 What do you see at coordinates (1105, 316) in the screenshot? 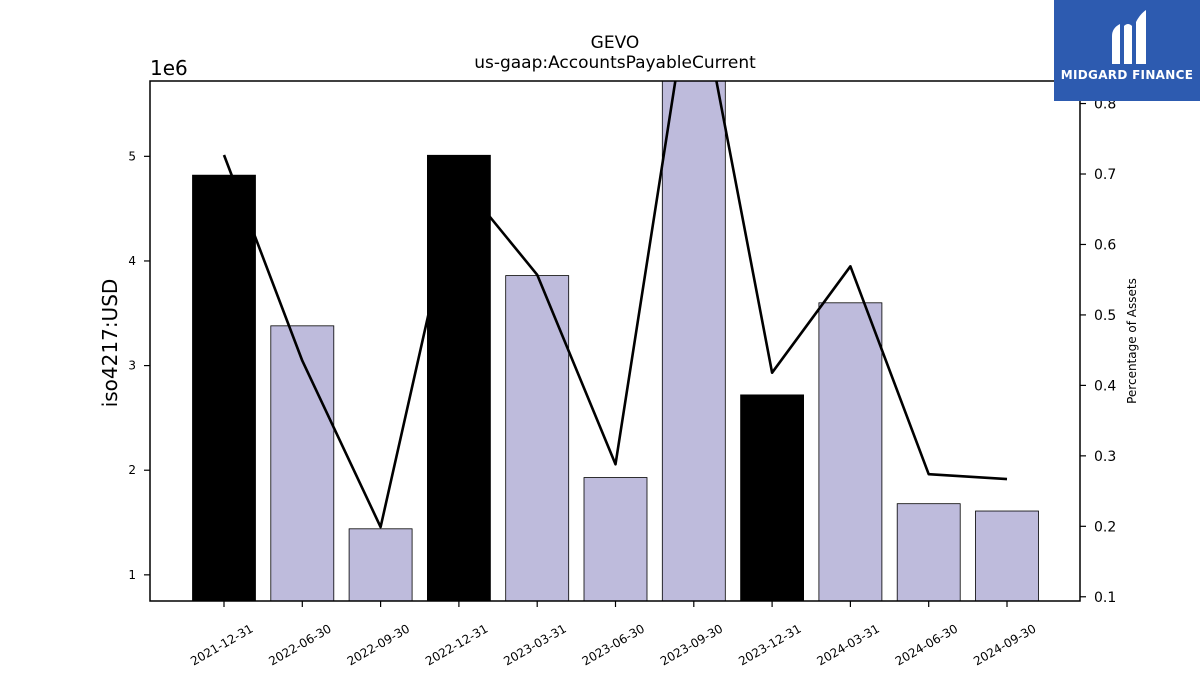
I see `y2tick-label-0.5: 0.5` at bounding box center [1105, 316].